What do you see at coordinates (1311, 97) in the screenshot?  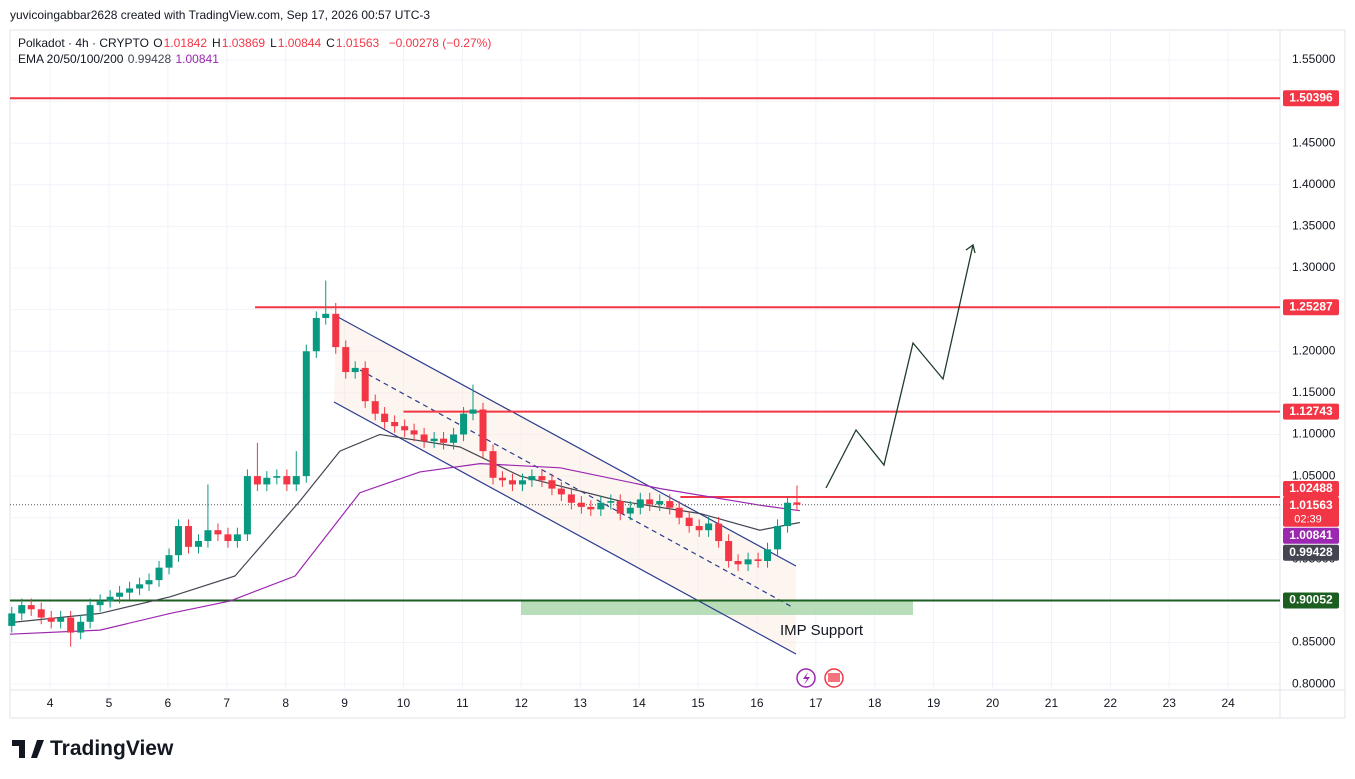 I see `level-label: 1.50396` at bounding box center [1311, 97].